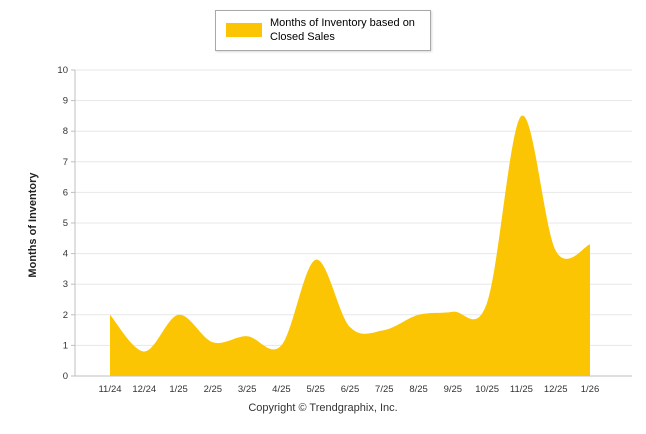  I want to click on y-tick-label: 2, so click(65, 315).